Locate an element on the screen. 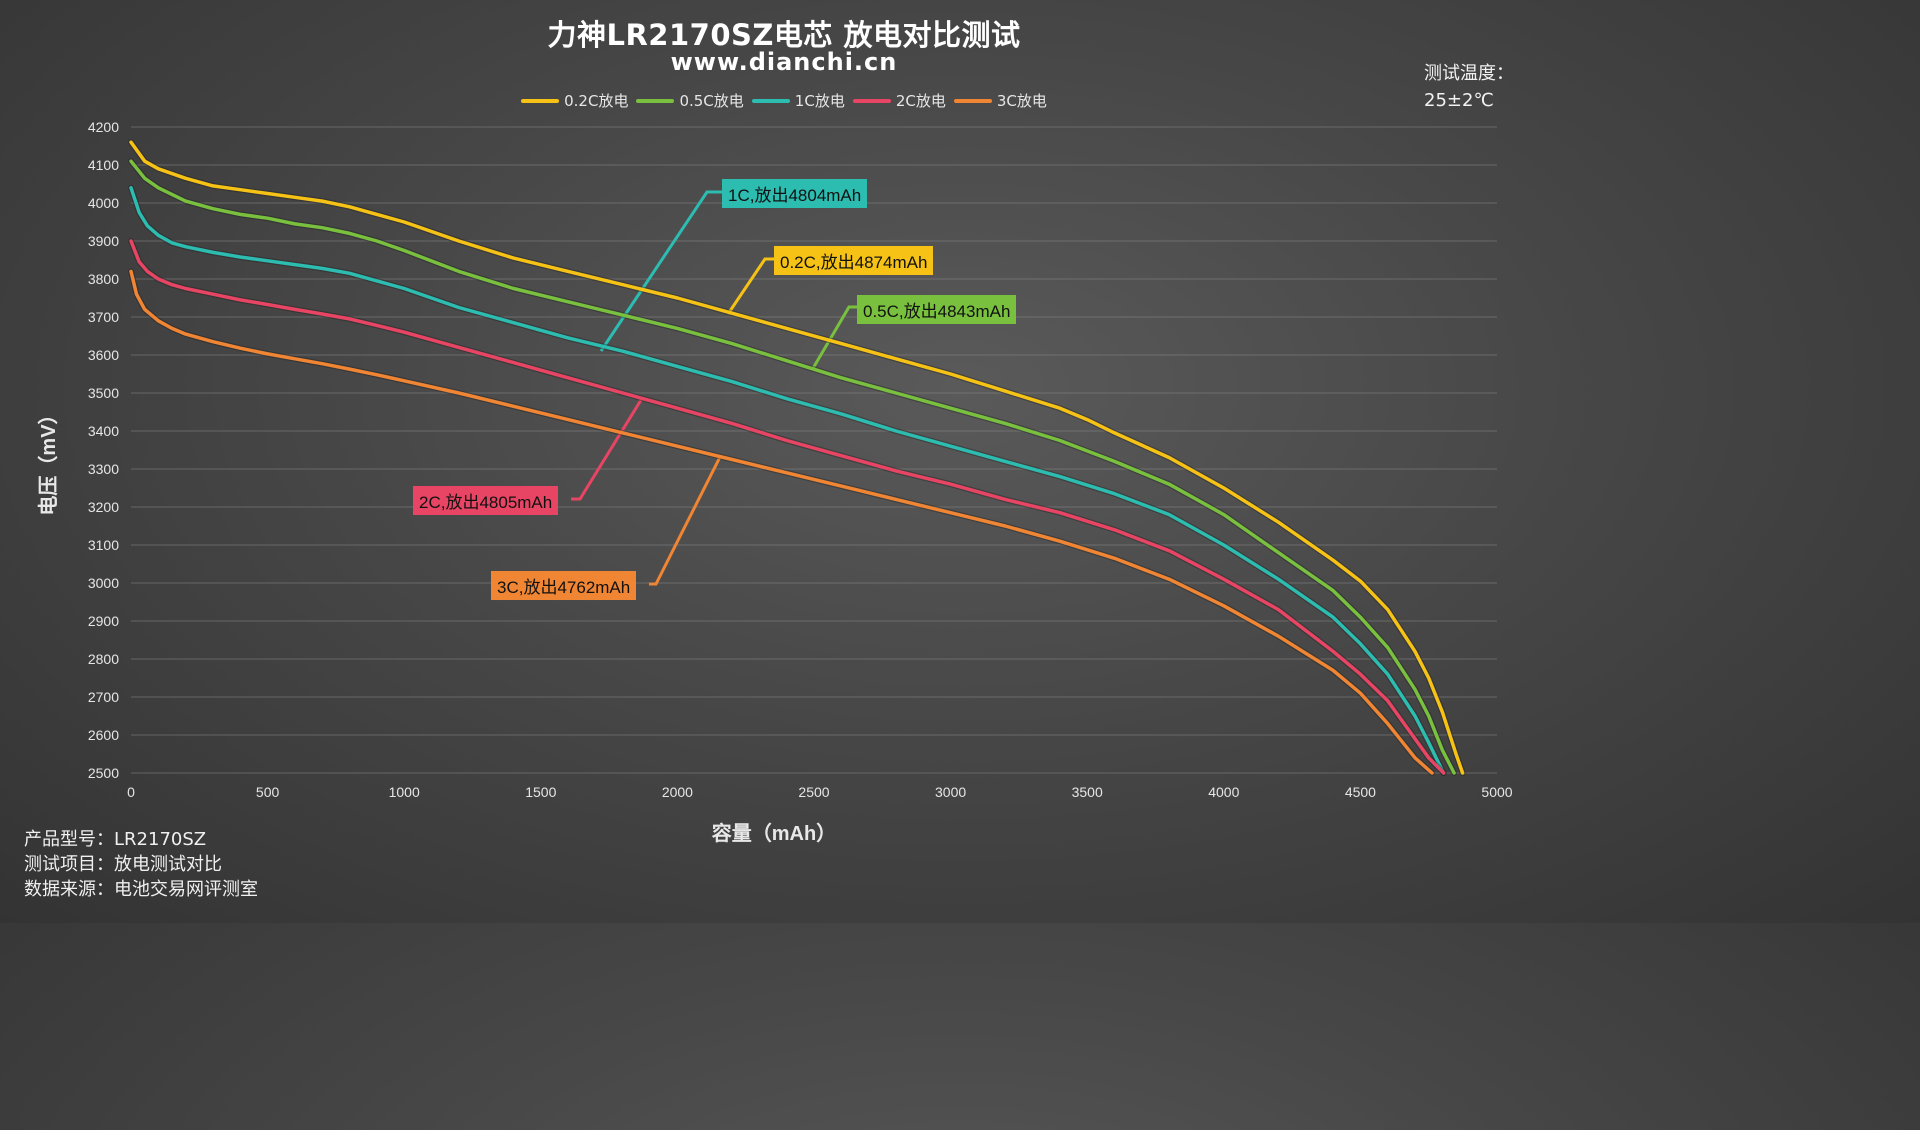 This screenshot has width=1920, height=1130. legend-item: 1C放电 is located at coordinates (798, 100).